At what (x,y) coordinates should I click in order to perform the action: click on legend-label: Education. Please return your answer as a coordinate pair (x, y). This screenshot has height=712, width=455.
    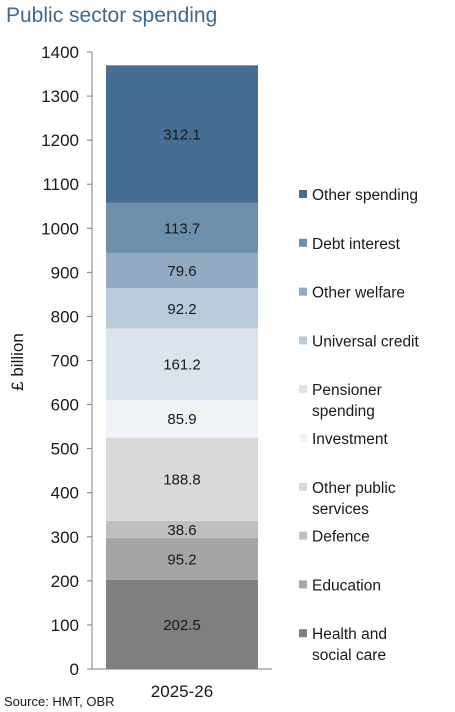
    Looking at the image, I should click on (346, 585).